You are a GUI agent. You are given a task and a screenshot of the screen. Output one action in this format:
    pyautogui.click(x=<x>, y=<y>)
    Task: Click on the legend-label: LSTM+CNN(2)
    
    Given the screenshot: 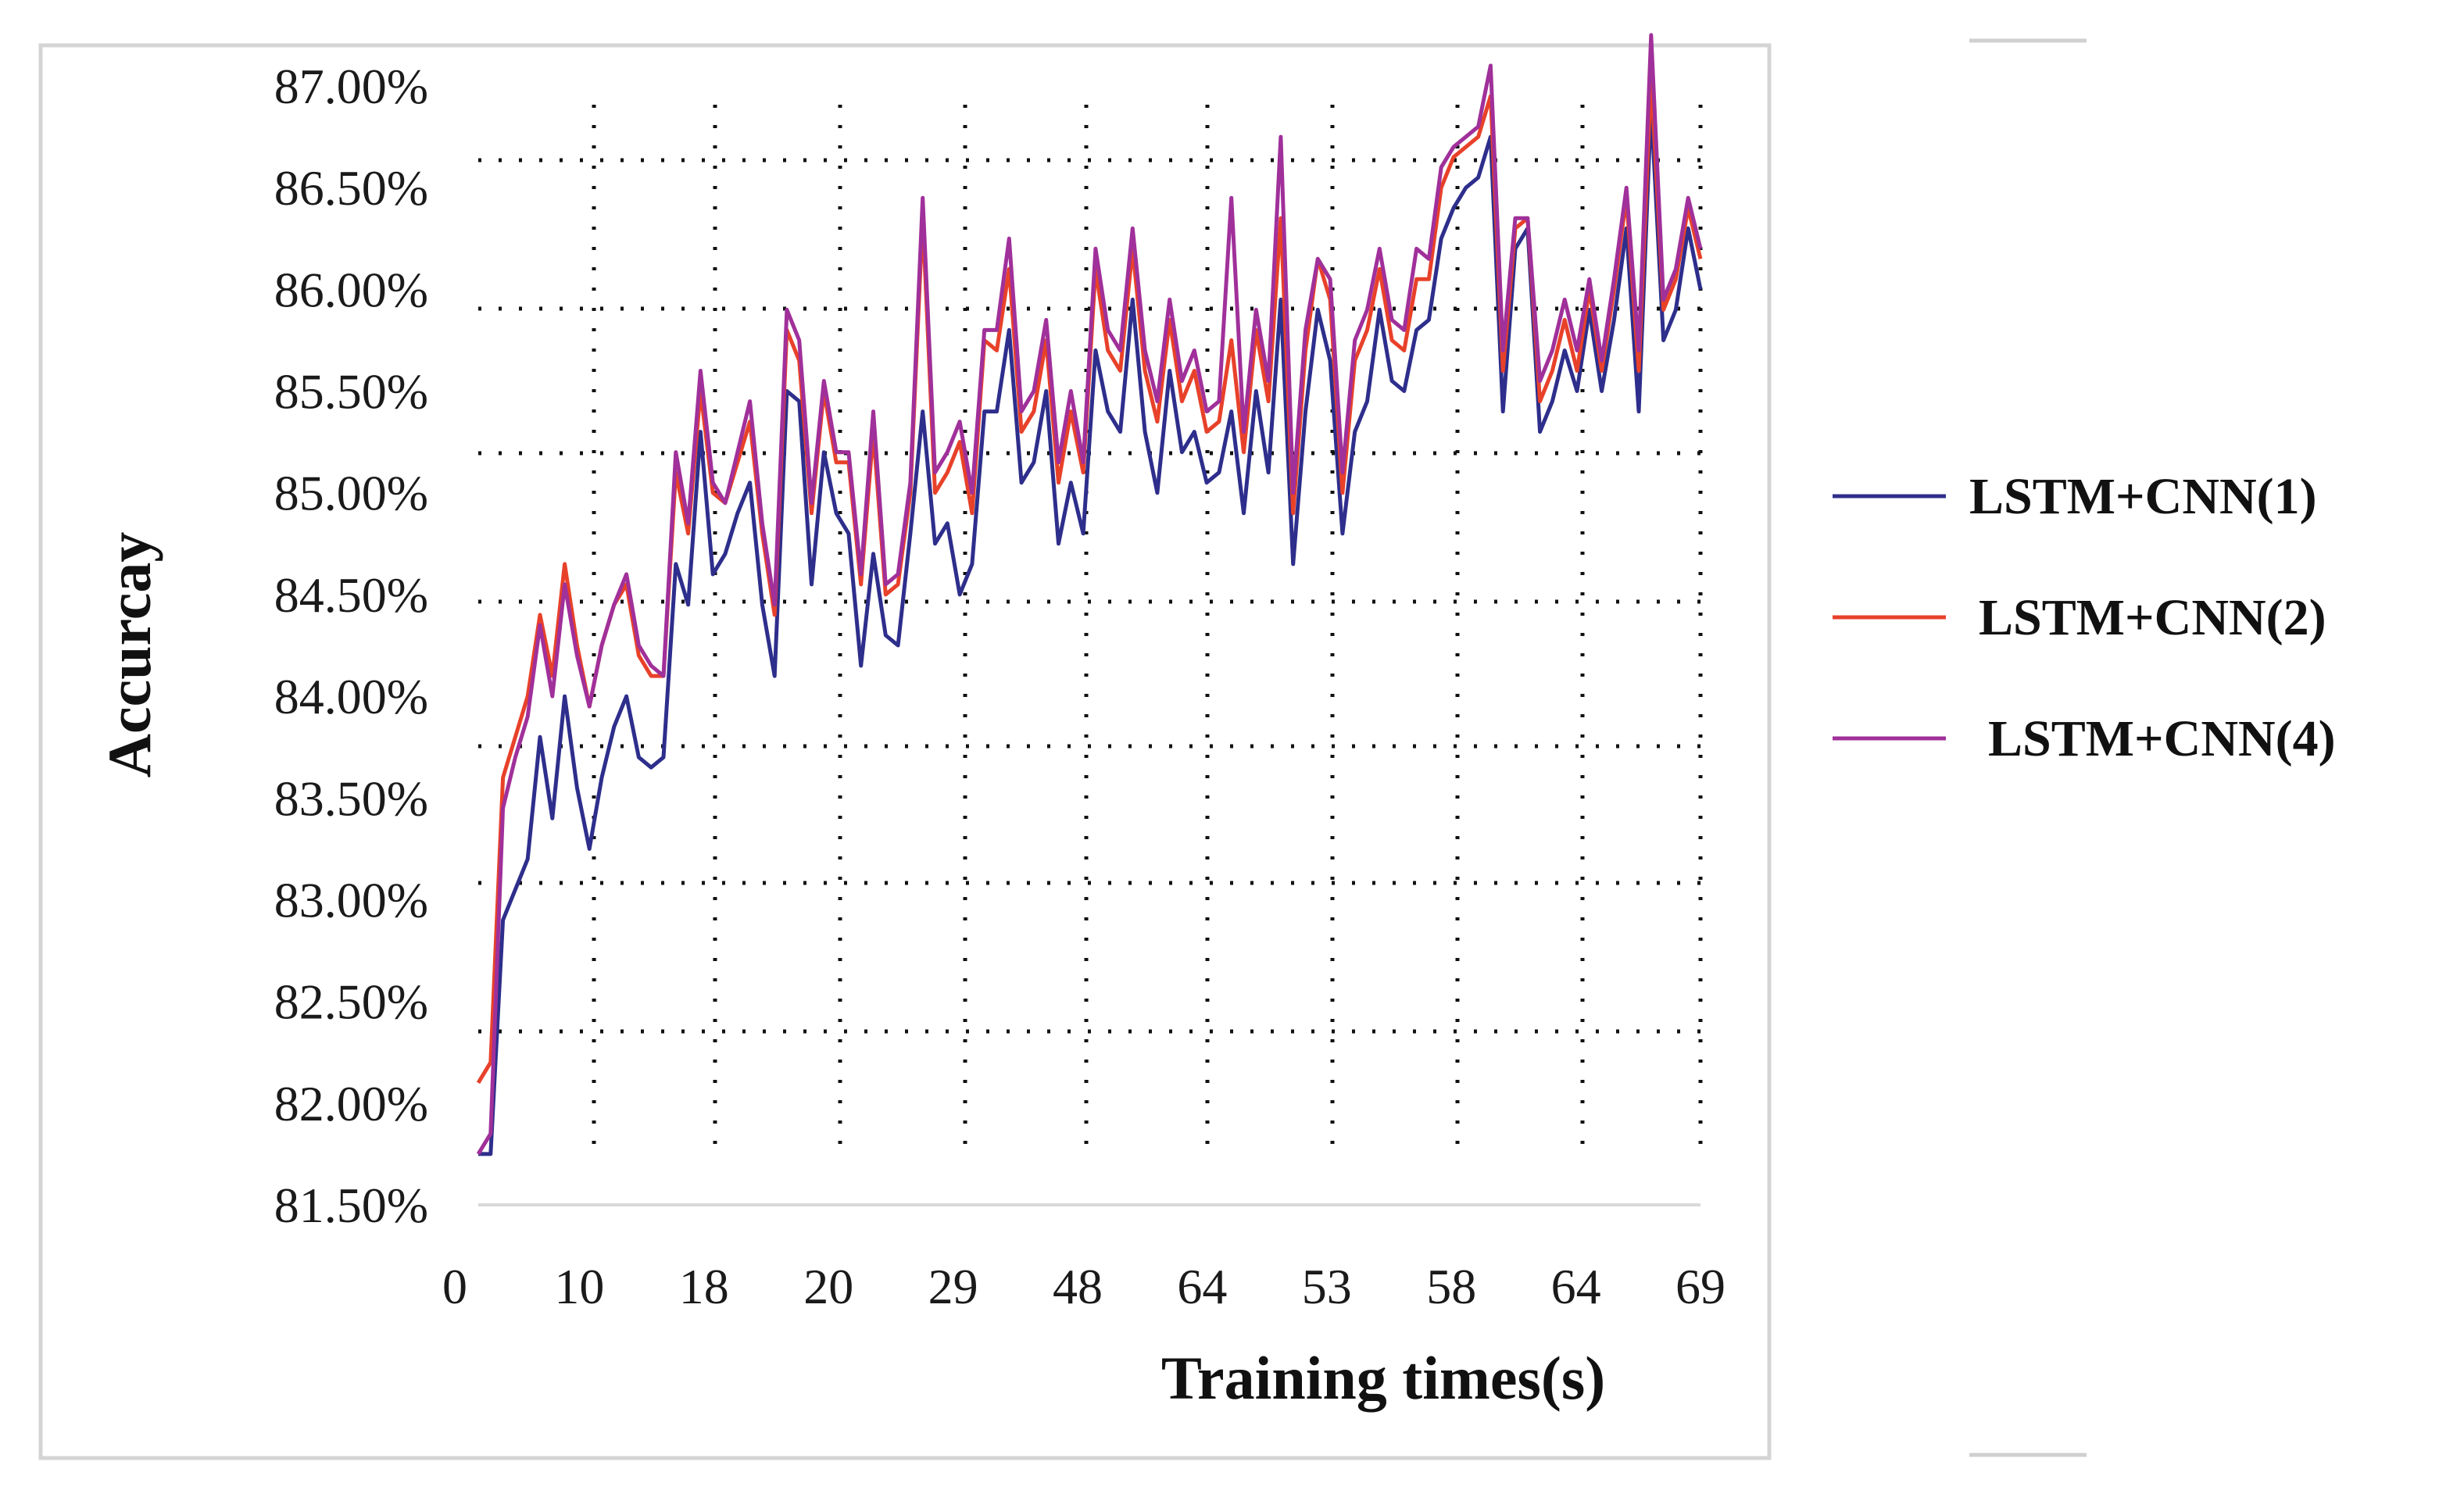 What is the action you would take?
    pyautogui.click(x=2152, y=617)
    